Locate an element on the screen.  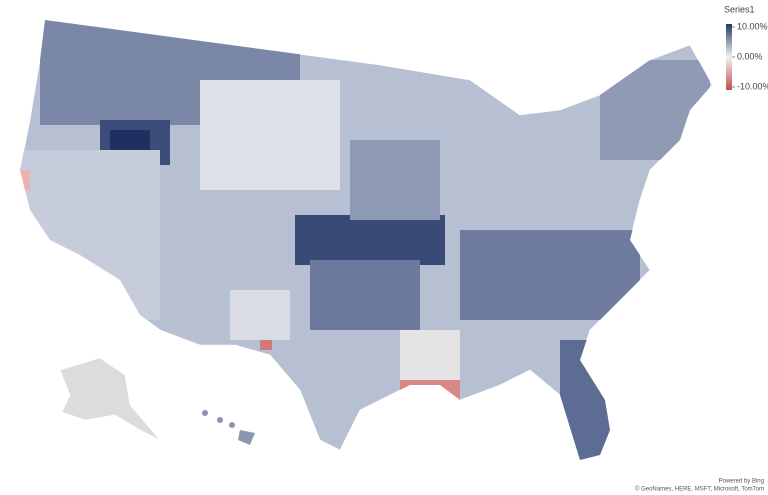
legend-title: Series1 is located at coordinates (739, 9).